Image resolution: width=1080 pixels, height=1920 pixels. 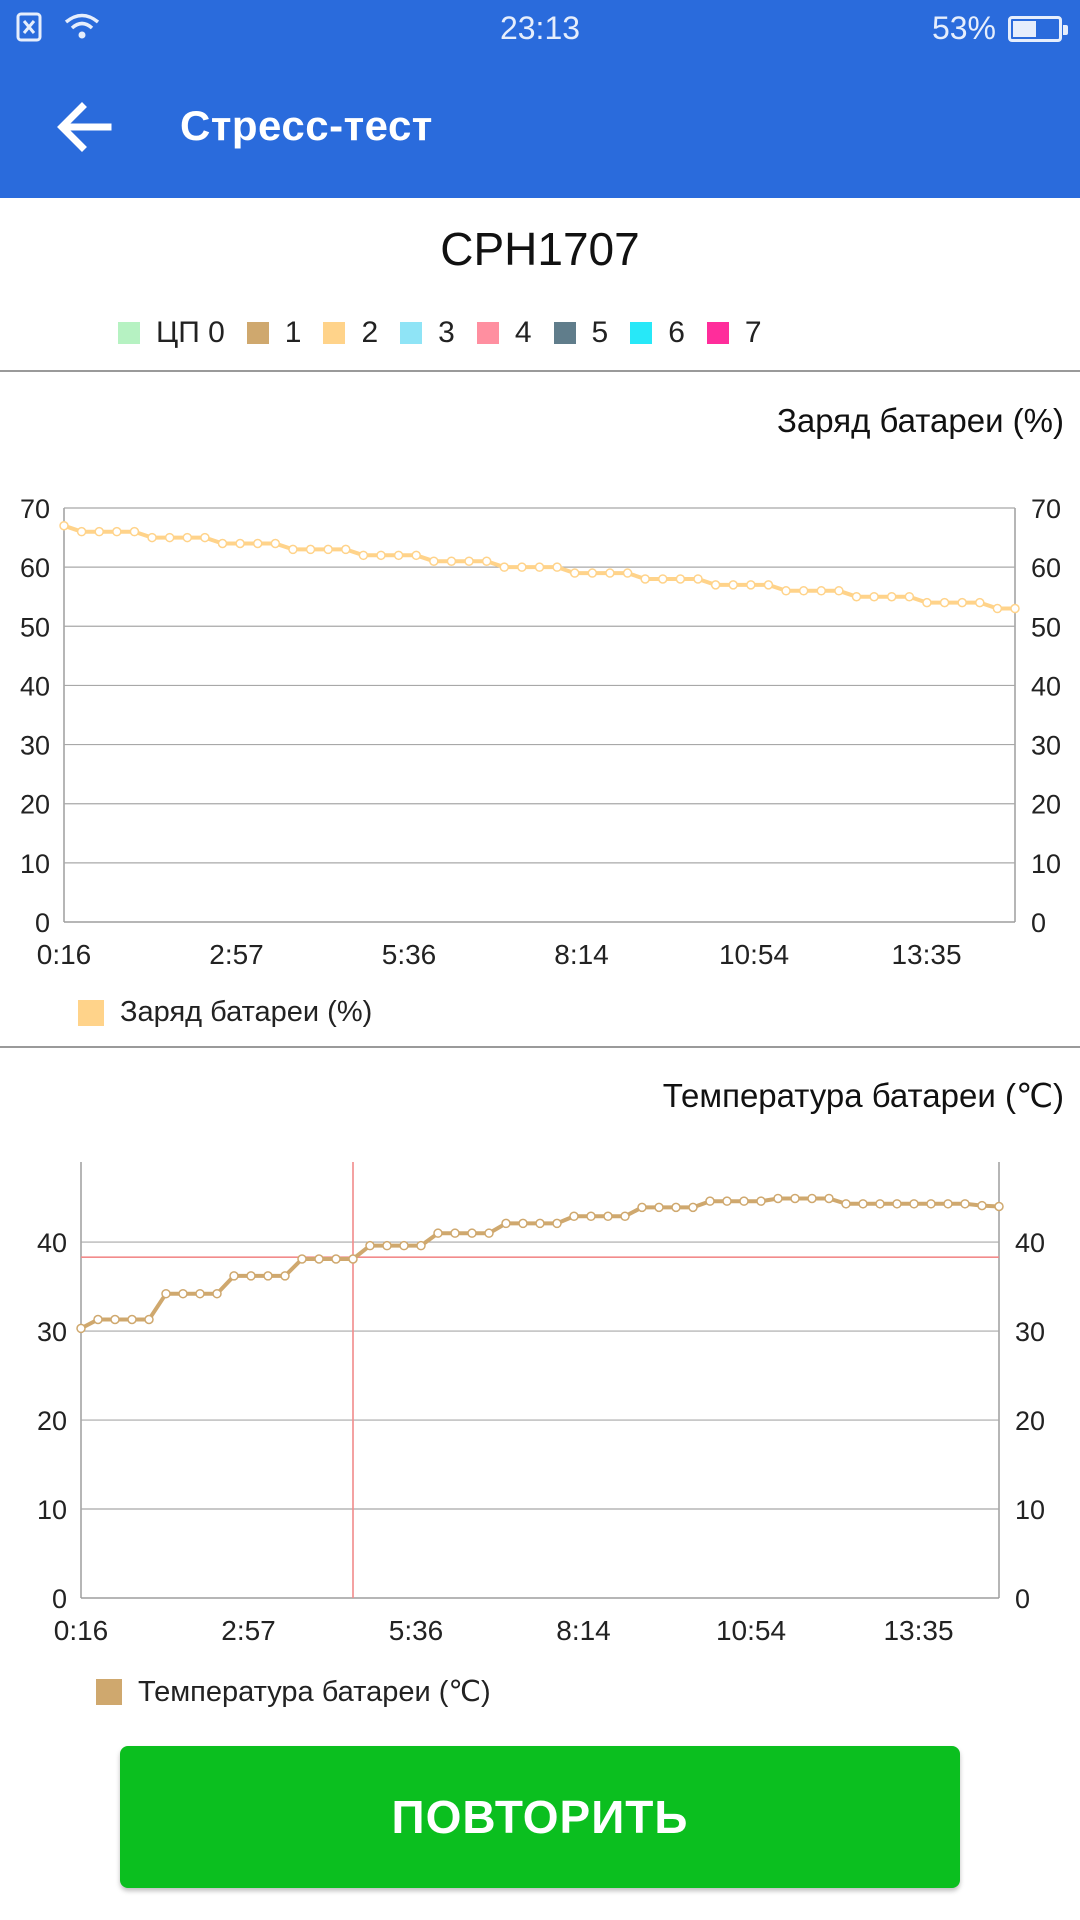 What do you see at coordinates (35, 686) in the screenshot?
I see `y-tick-label-left: 40` at bounding box center [35, 686].